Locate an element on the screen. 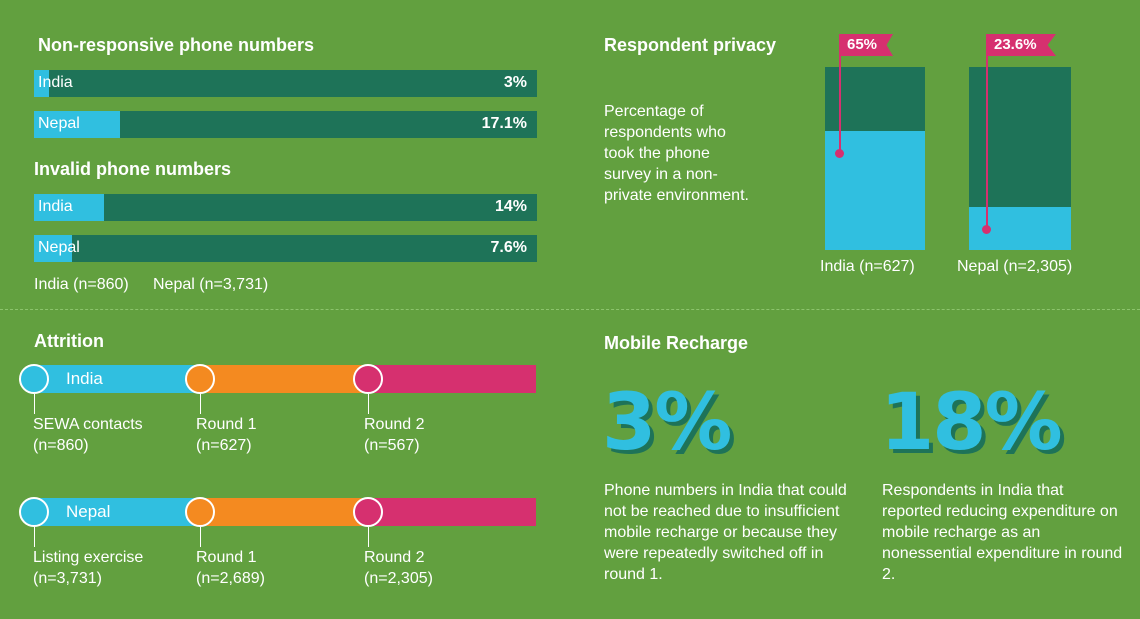  privacy-flag-india: 65% is located at coordinates (866, 45).